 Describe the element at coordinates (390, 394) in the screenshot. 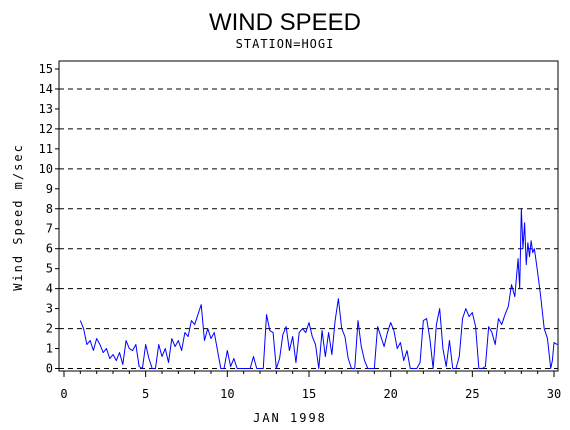

I see `x-tick-label: 20` at that location.